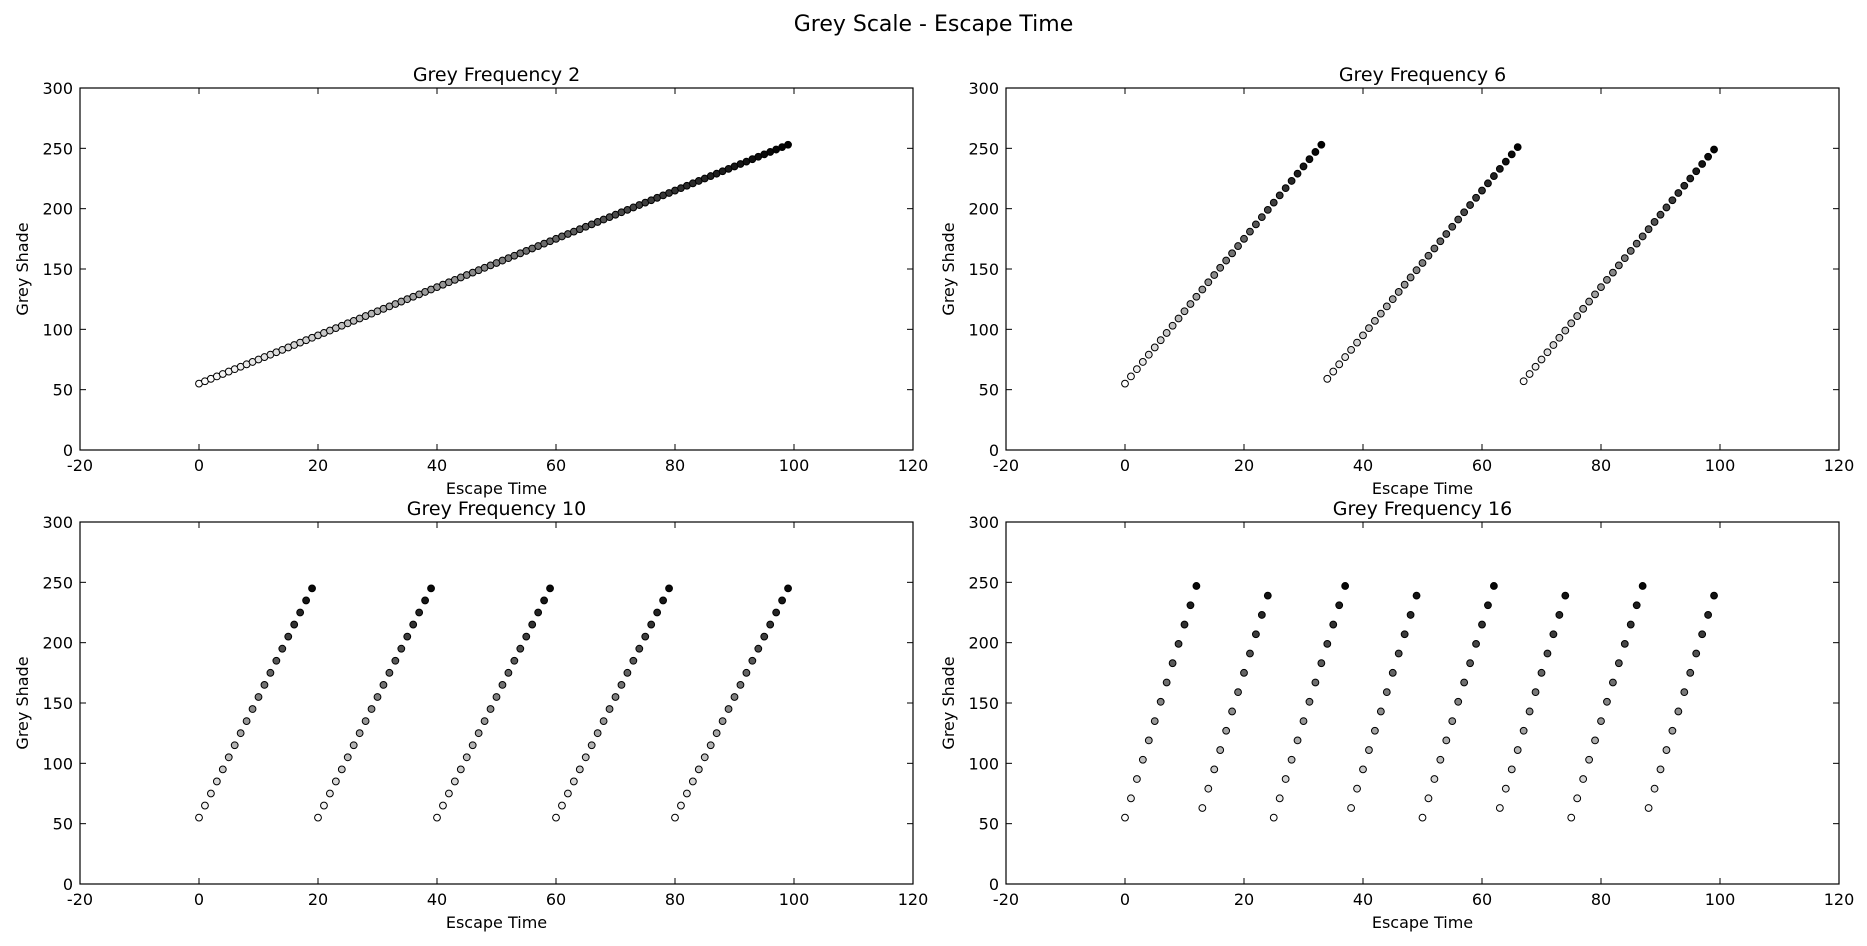 The image size is (1867, 946). Describe the element at coordinates (63, 824) in the screenshot. I see `y-tick-label: 50` at that location.